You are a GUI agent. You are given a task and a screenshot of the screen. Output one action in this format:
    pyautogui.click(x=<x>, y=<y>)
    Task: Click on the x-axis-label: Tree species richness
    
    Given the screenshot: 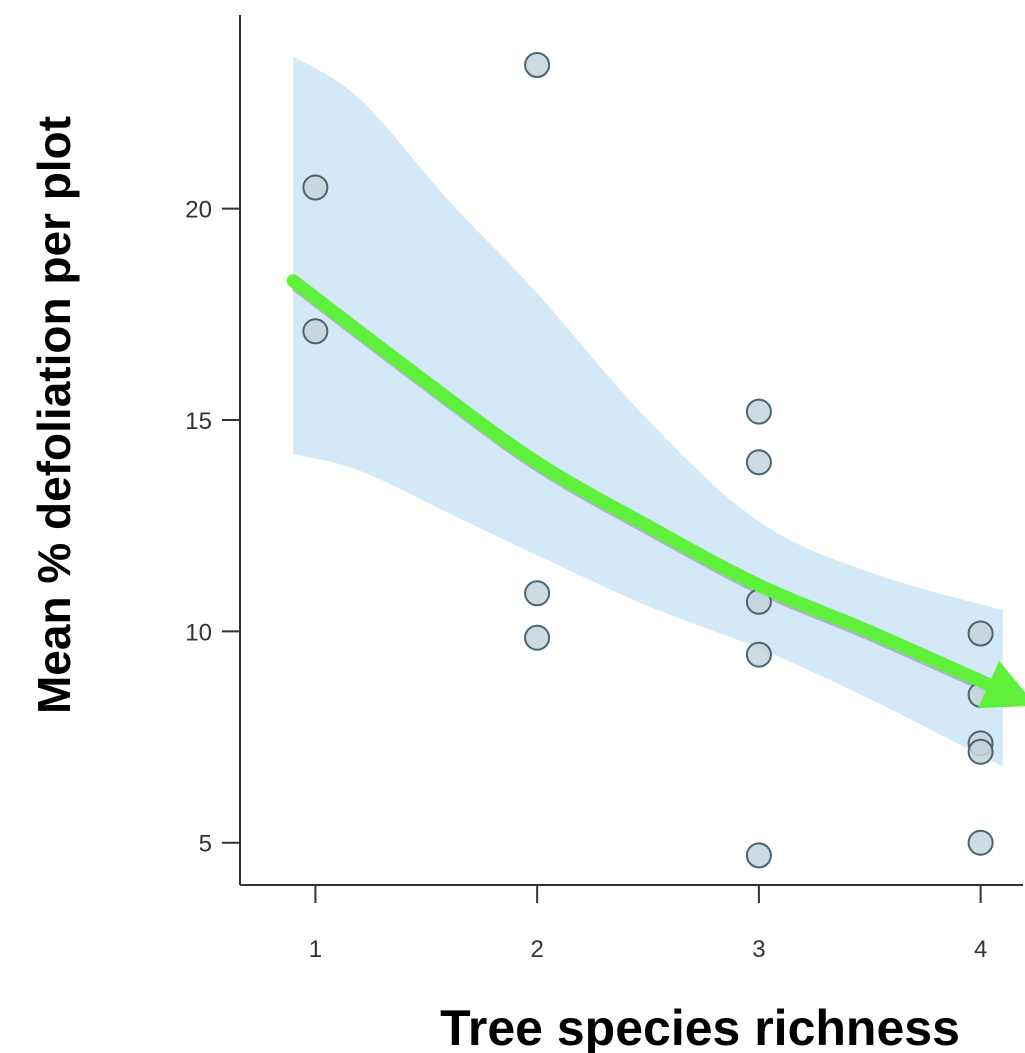 What is the action you would take?
    pyautogui.click(x=700, y=1026)
    